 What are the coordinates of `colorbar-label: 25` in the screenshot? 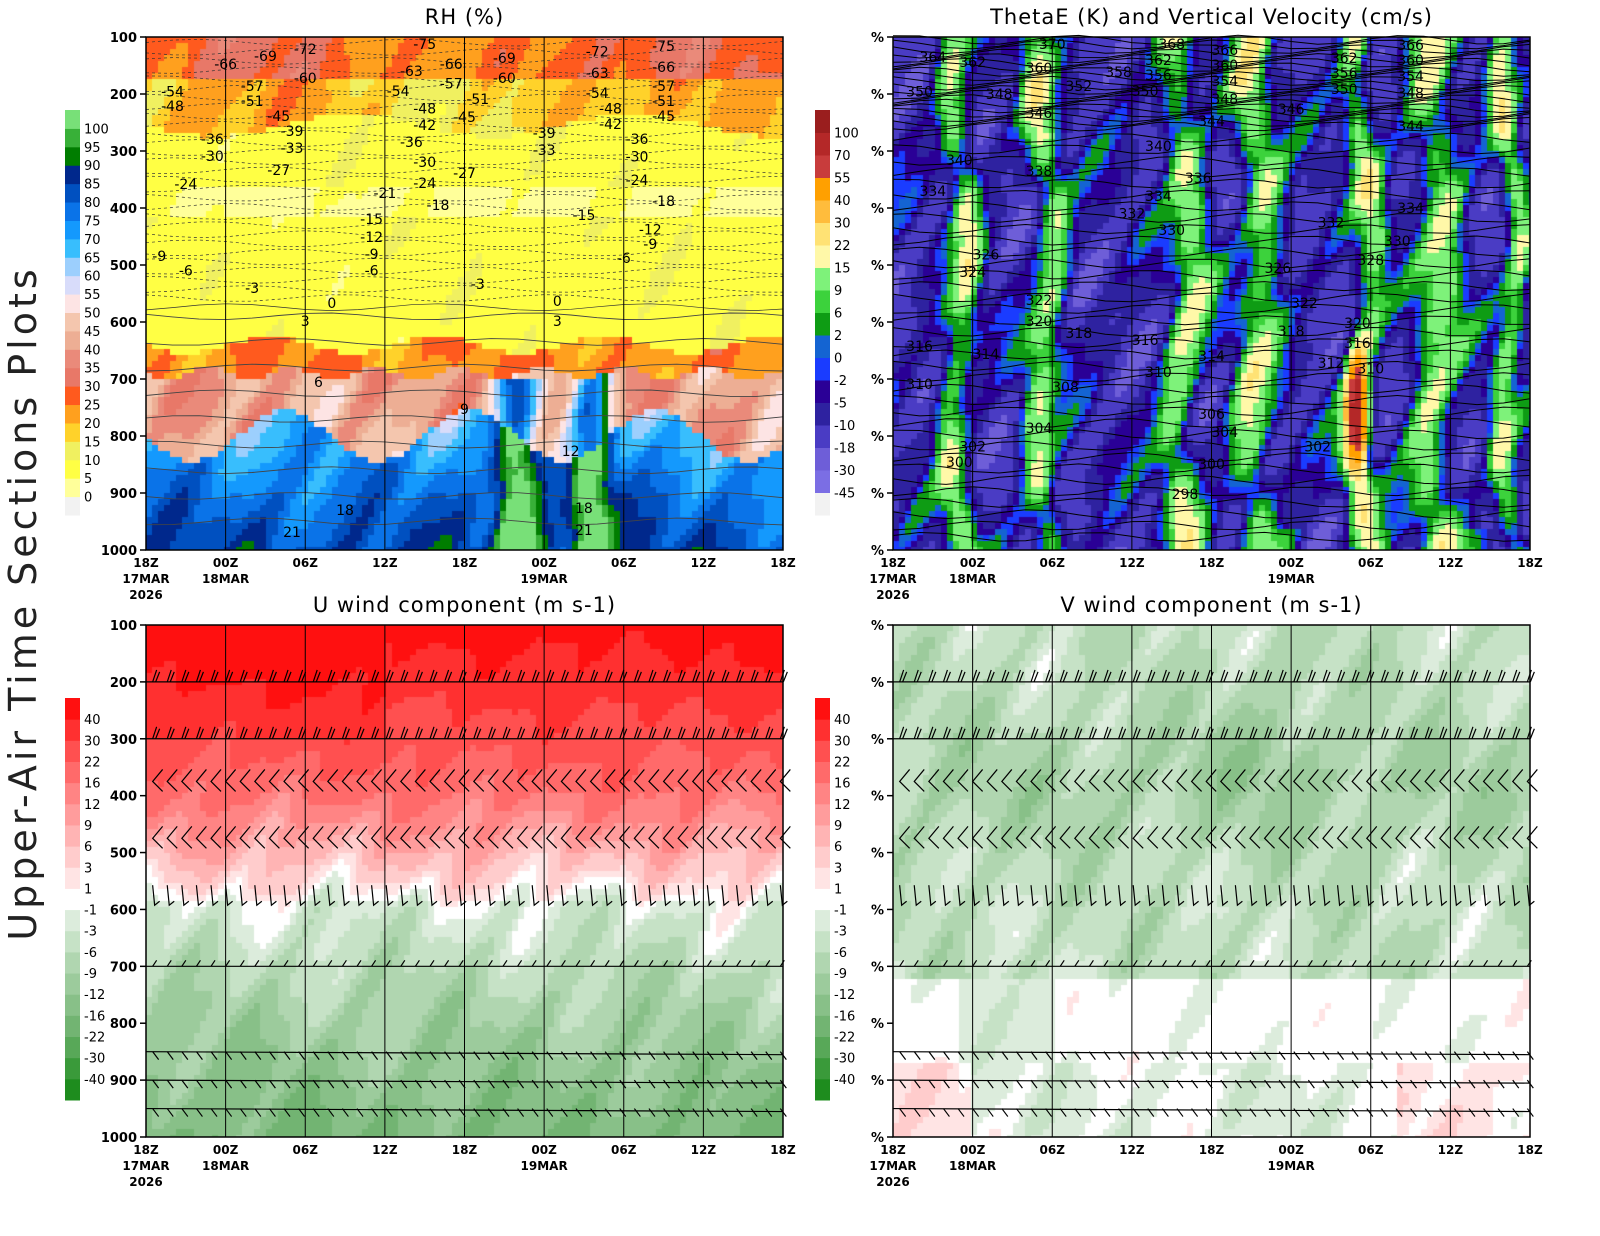 It's located at (92, 406).